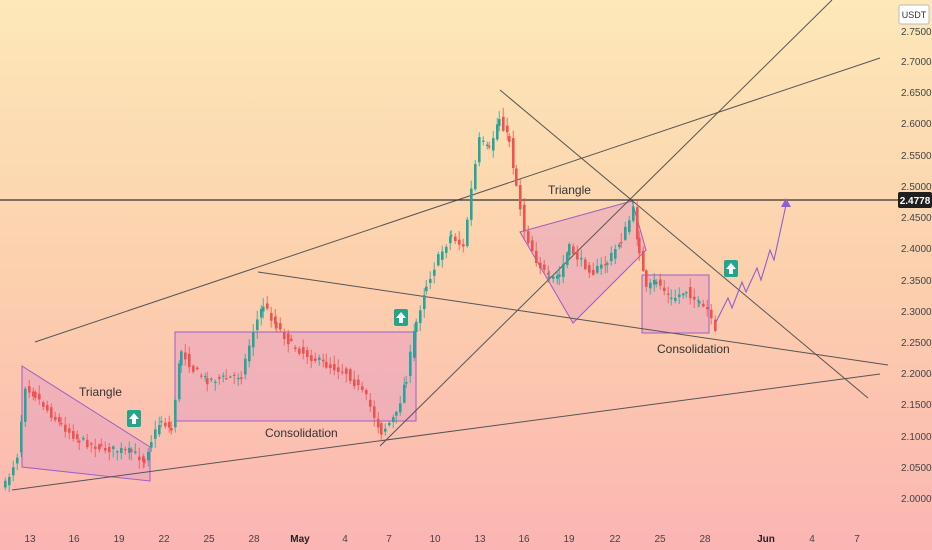 This screenshot has width=932, height=550. I want to click on forecast-arrowhead, so click(786, 202).